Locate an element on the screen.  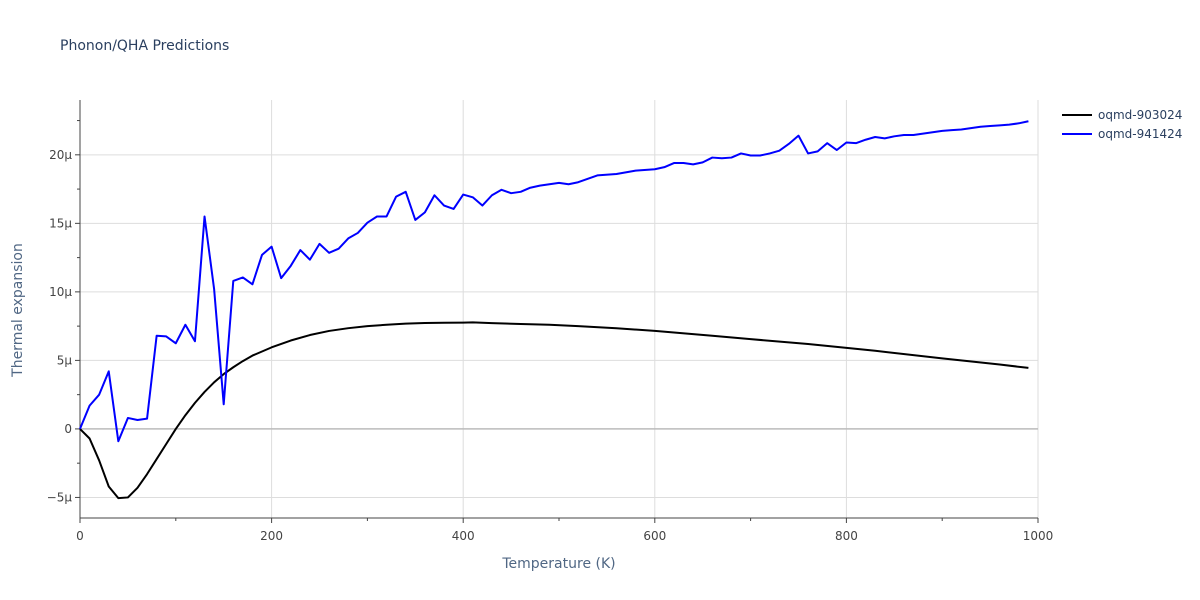
x-tick-label: 800 is located at coordinates (846, 536).